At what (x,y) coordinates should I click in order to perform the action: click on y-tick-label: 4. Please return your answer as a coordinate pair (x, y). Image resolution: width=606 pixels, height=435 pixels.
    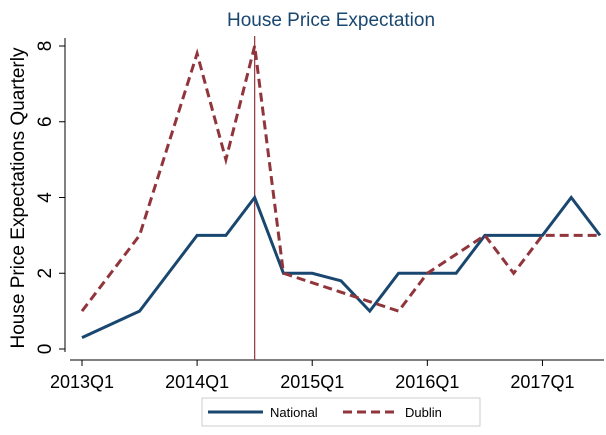
    Looking at the image, I should click on (45, 197).